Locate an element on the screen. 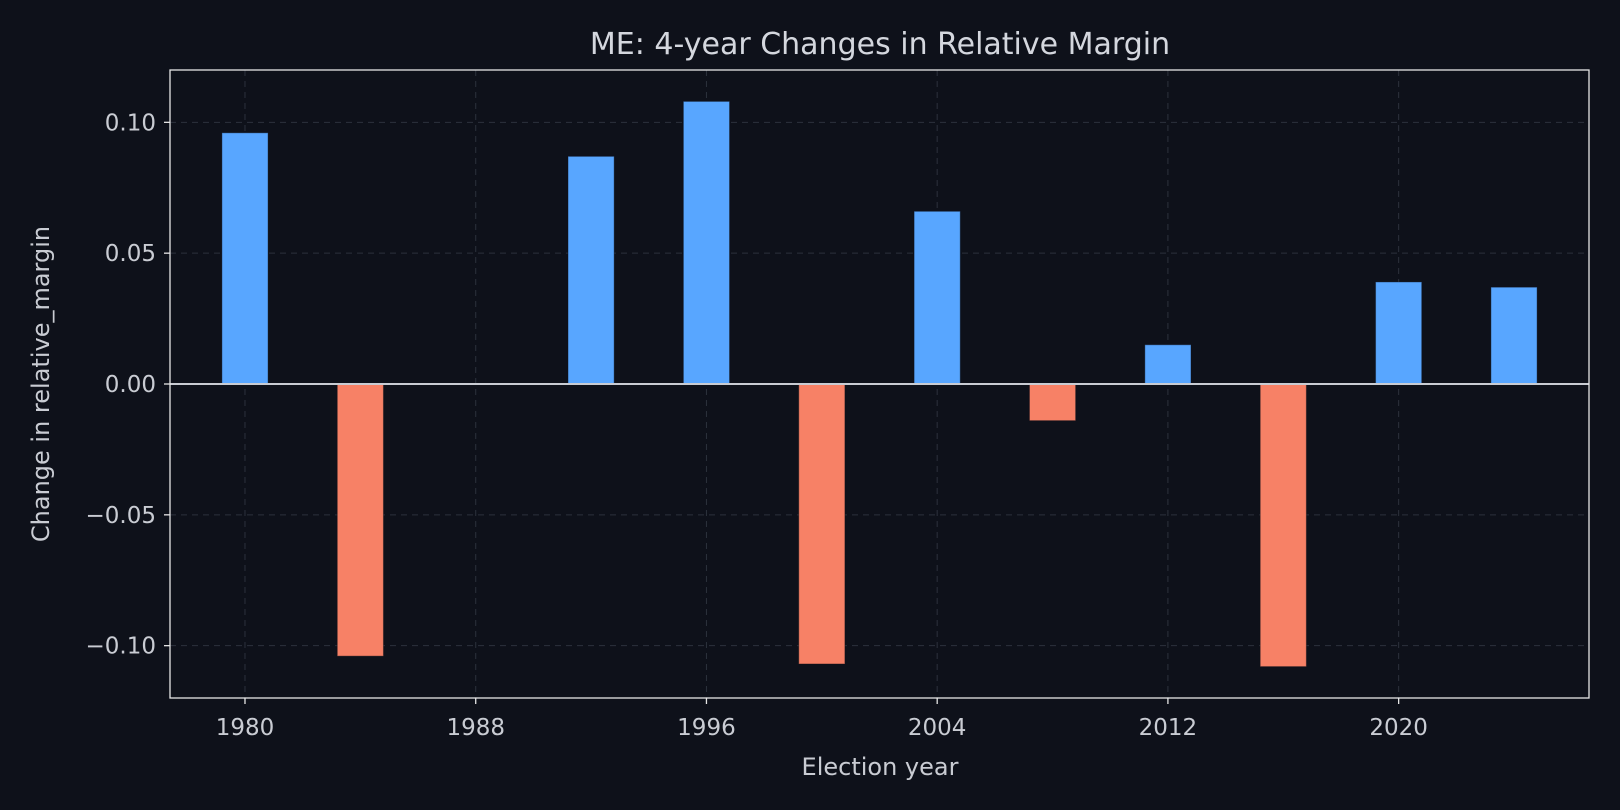  x-tick-label: 2004 is located at coordinates (937, 728).